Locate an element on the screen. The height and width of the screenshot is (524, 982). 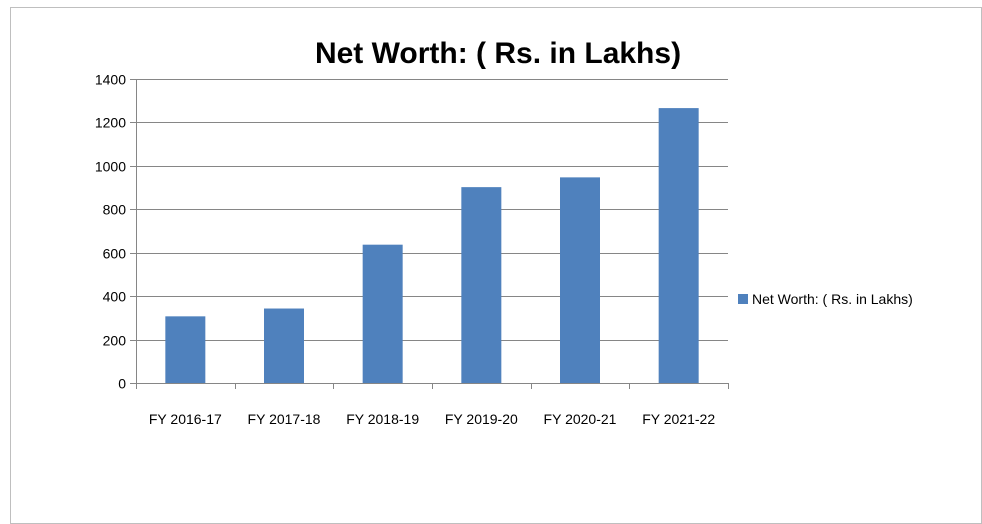
legend-swatch is located at coordinates (743, 299).